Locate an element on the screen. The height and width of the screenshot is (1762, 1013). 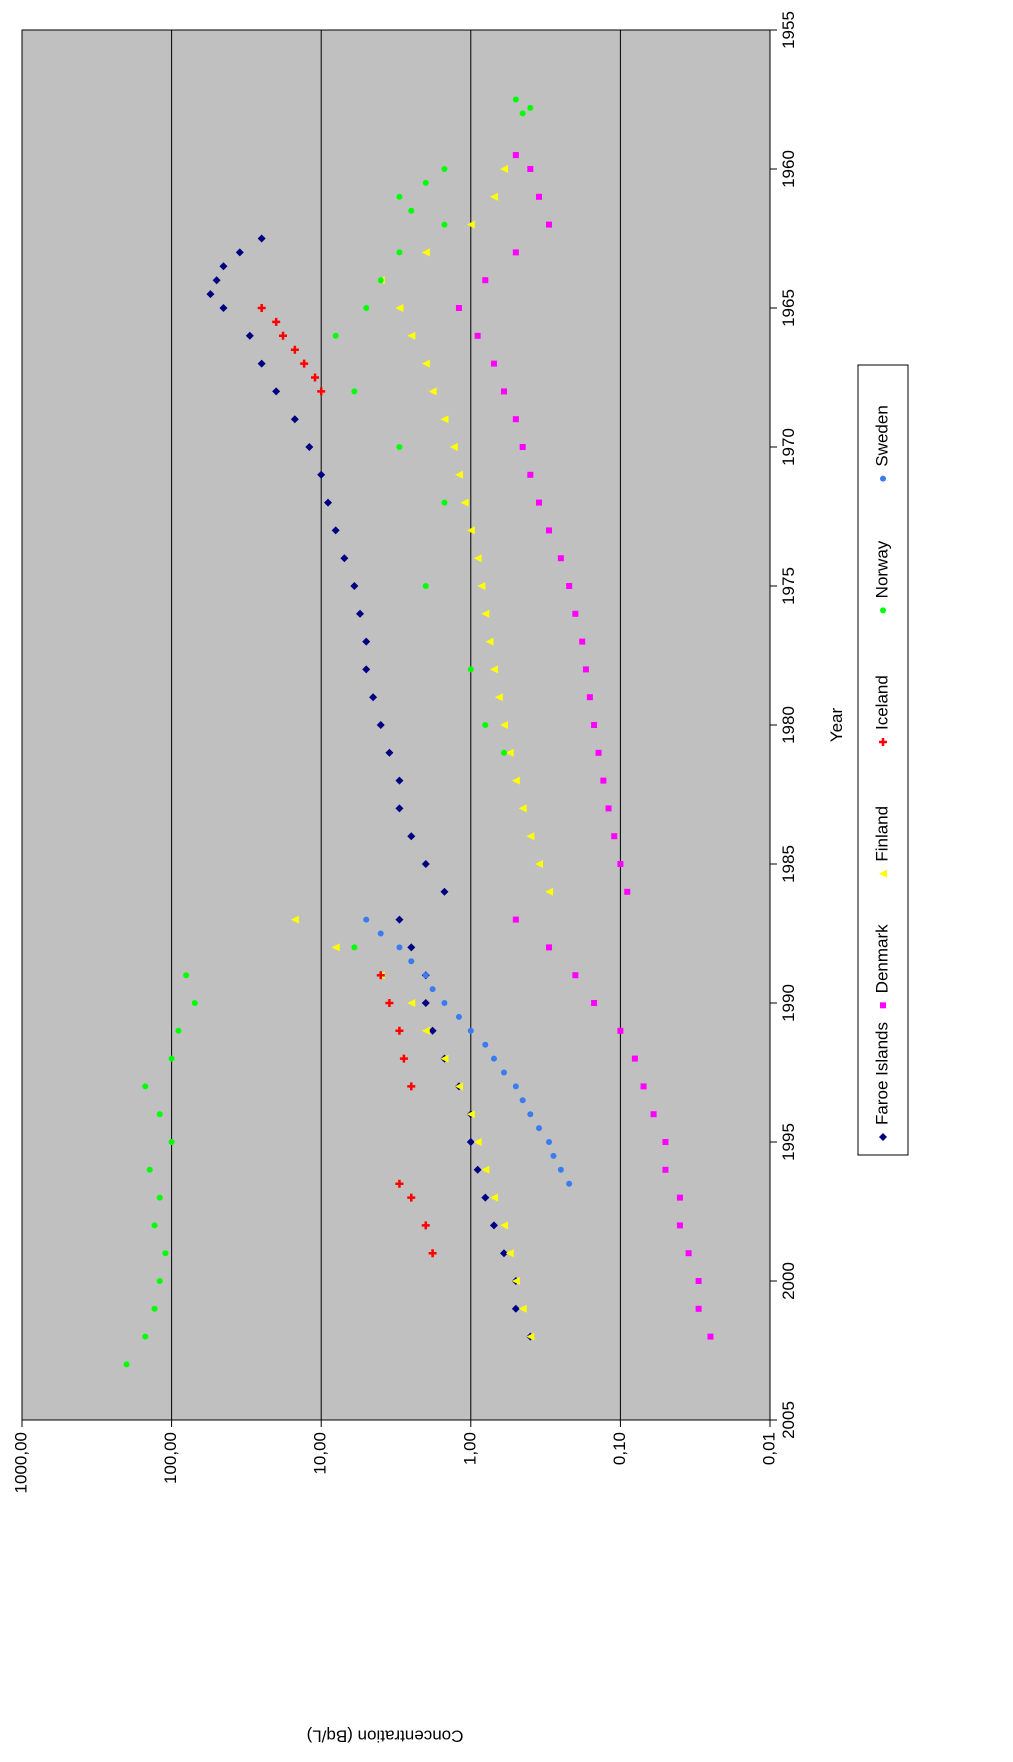
concentration-tick-label: 0,01 is located at coordinates (768, 1448).